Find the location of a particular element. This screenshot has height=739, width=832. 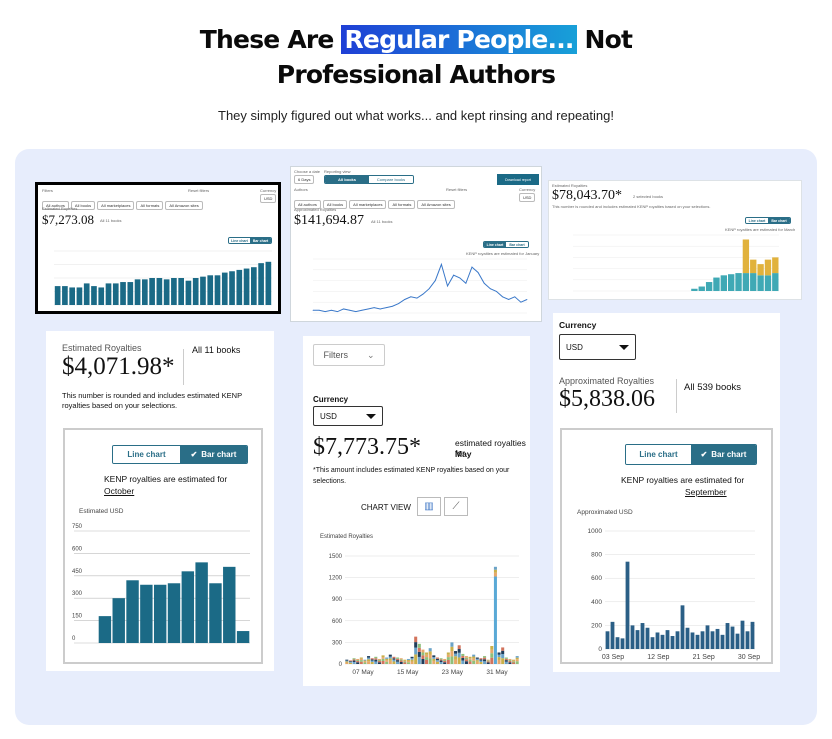

line-chart-view-button: ⟋ is located at coordinates (456, 506).